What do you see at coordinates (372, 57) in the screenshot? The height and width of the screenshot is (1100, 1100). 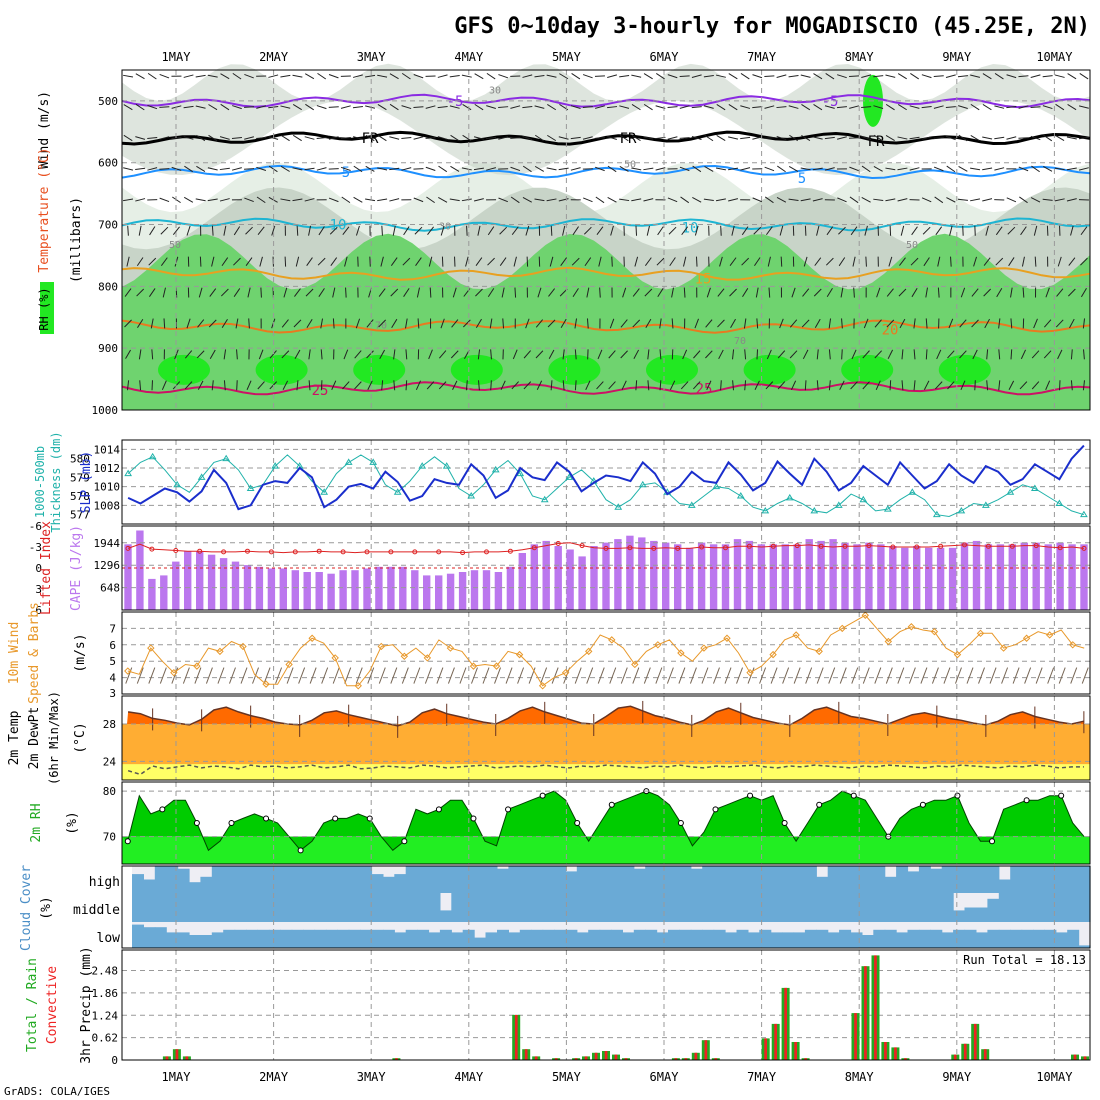 I see `day-label-top: 3MAY` at bounding box center [372, 57].